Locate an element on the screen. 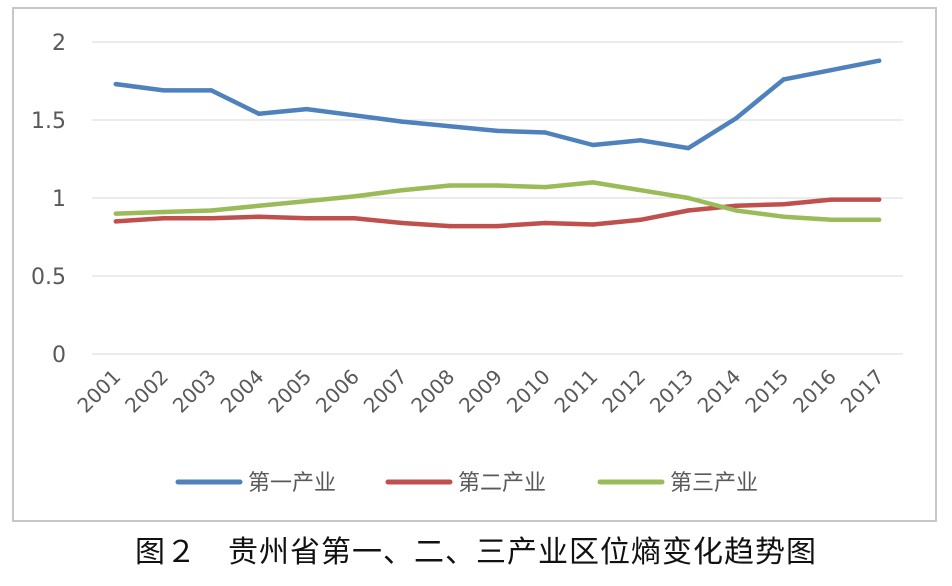 Image resolution: width=952 pixels, height=586 pixels. legend-item: 第一产业 is located at coordinates (255, 483).